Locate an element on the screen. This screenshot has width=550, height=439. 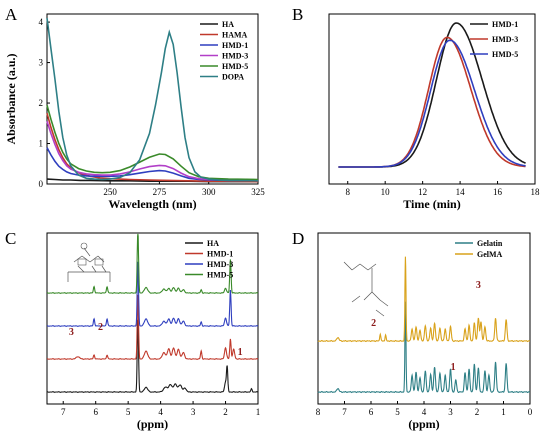
x-tick-label: 300 is located at coordinates (209, 192).